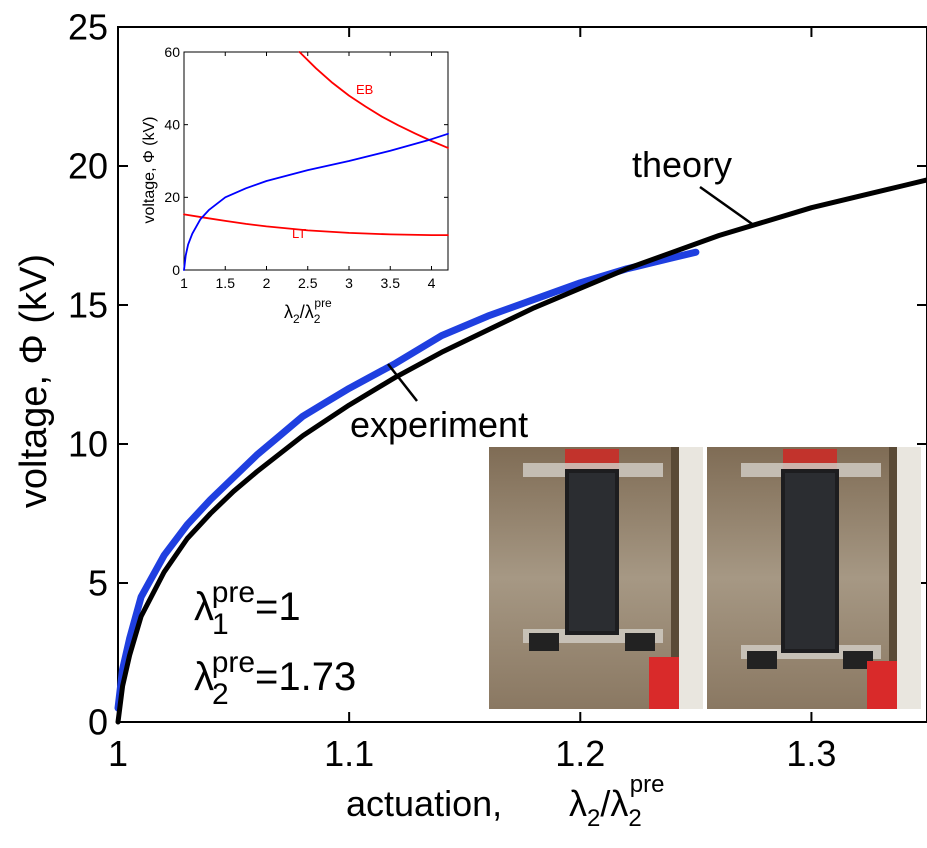 The width and height of the screenshot is (927, 848). I want to click on main-y-tick-label: 15, so click(88, 305).